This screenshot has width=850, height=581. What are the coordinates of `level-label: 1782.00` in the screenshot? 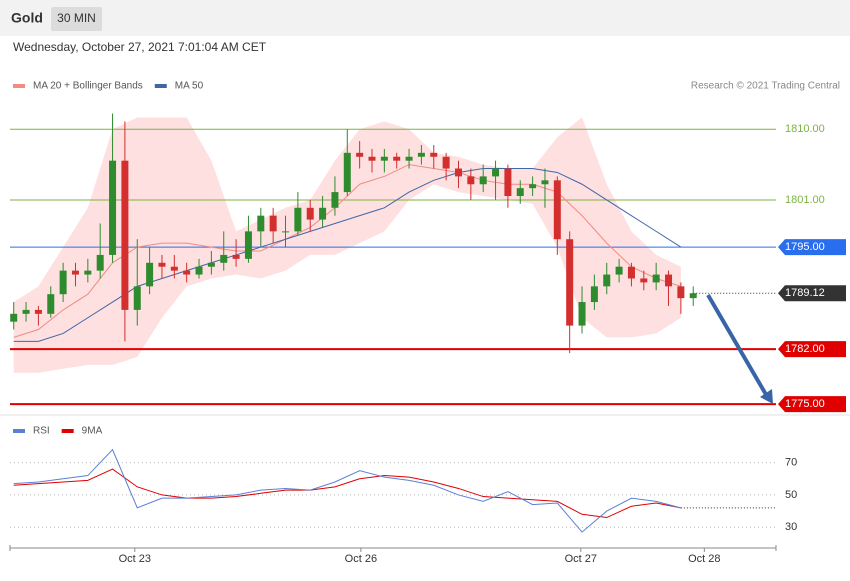 It's located at (805, 349).